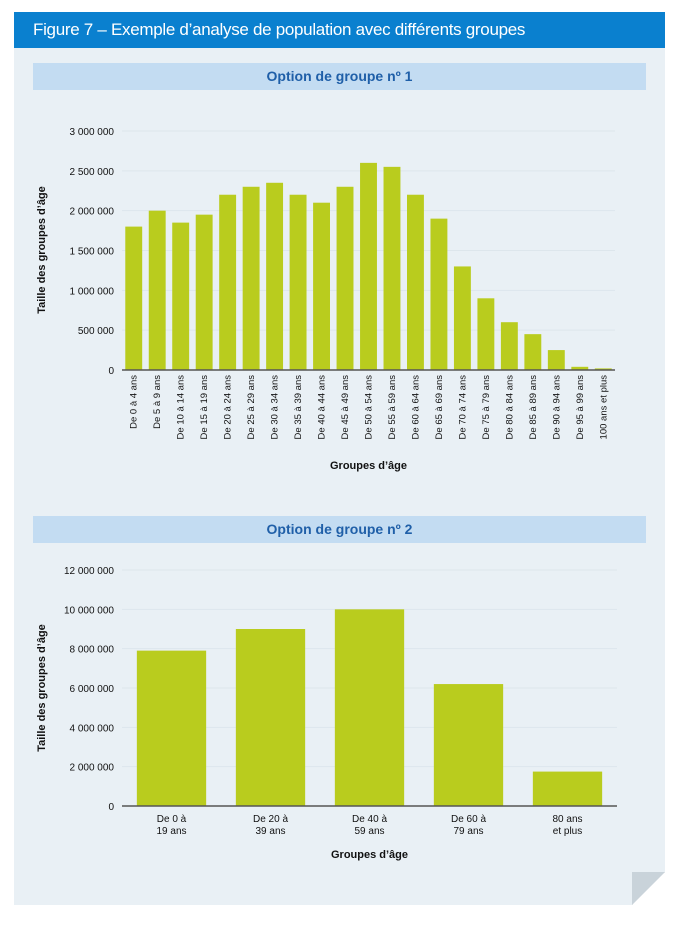 This screenshot has width=685, height=925. What do you see at coordinates (322, 407) in the screenshot?
I see `x-tick-label: De 40 à 44 ans` at bounding box center [322, 407].